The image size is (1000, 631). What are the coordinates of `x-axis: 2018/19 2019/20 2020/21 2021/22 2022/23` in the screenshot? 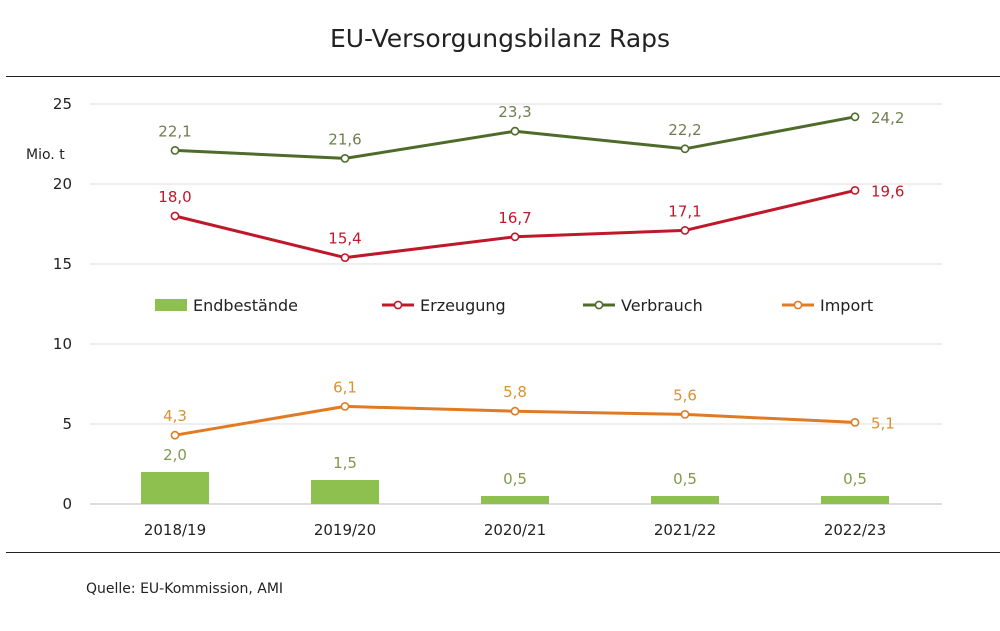 It's located at (515, 530).